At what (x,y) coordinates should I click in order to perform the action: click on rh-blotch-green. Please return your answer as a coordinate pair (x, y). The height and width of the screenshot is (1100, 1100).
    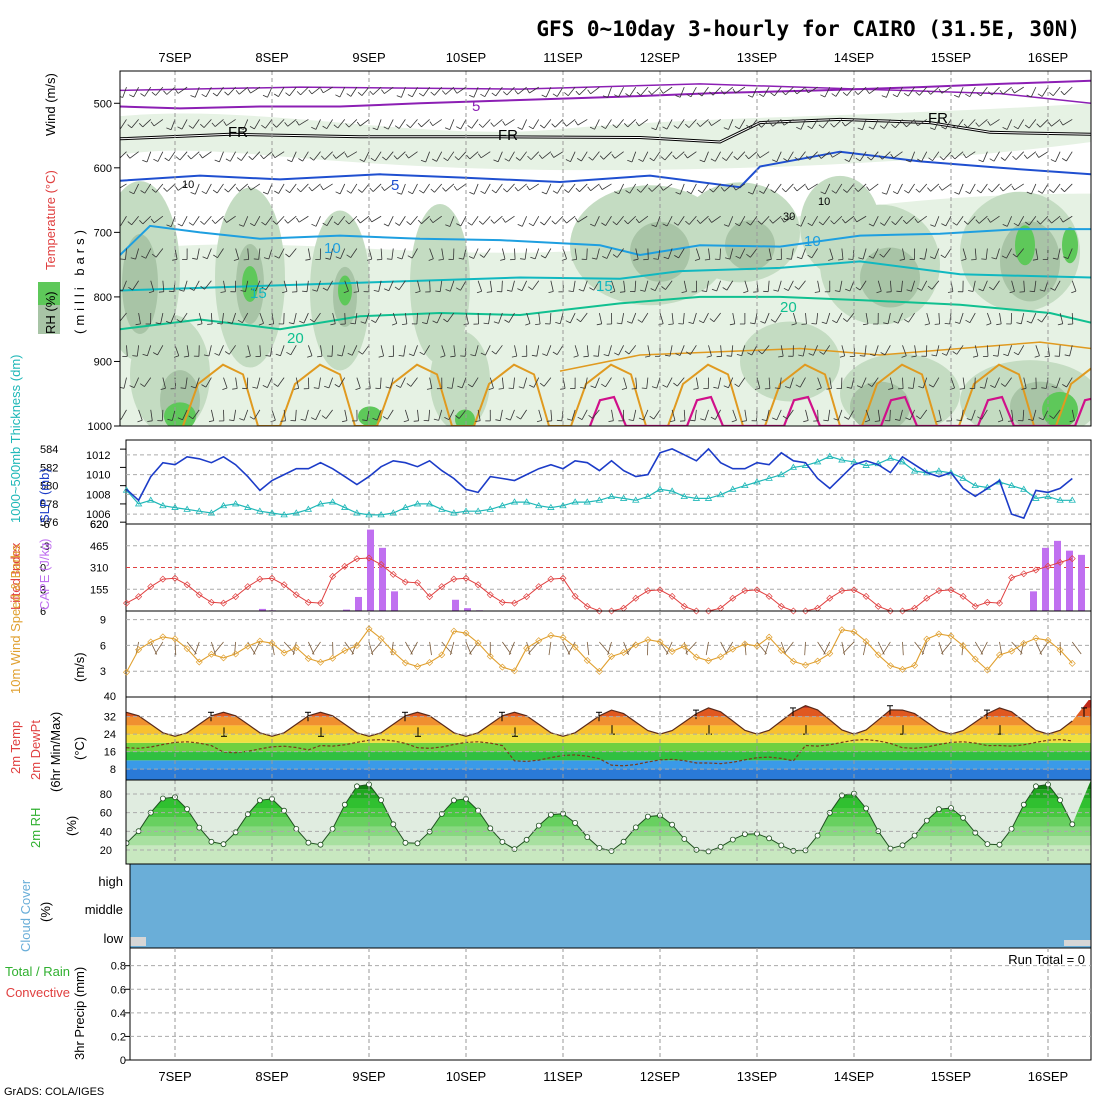
    Looking at the image, I should click on (1025, 245).